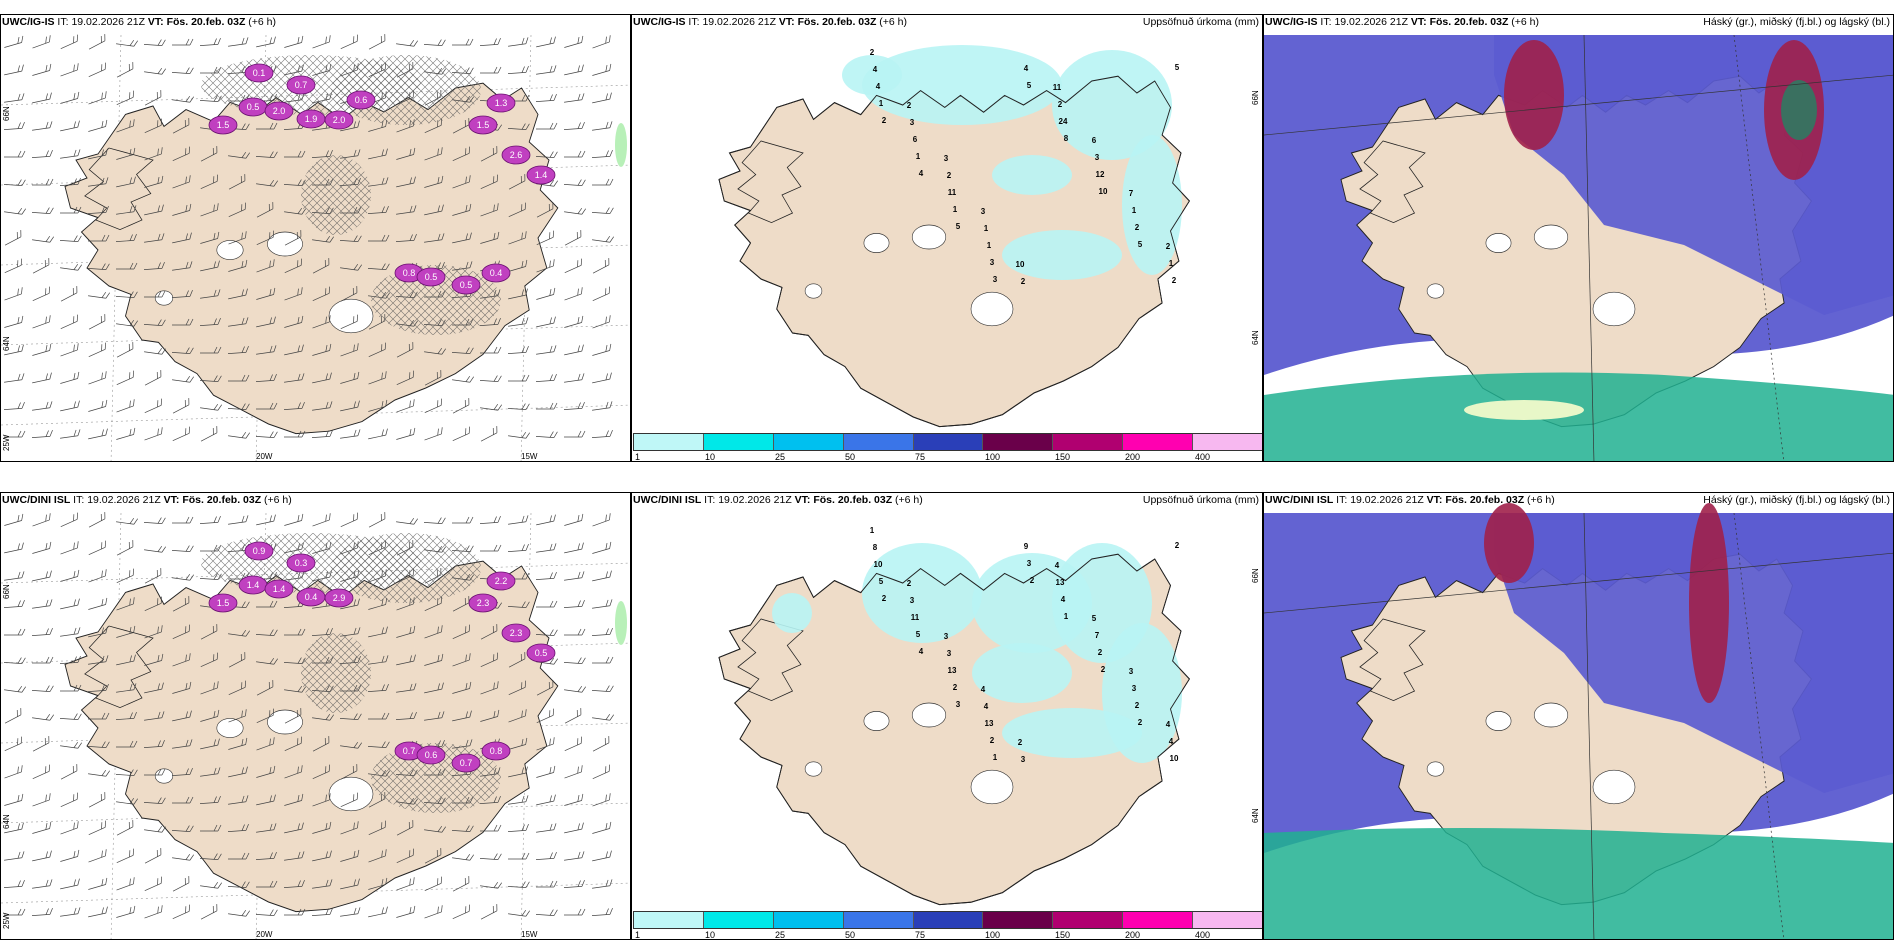 The image size is (1900, 950). Describe the element at coordinates (993, 935) in the screenshot. I see `colorbar-tick-label: 100` at that location.